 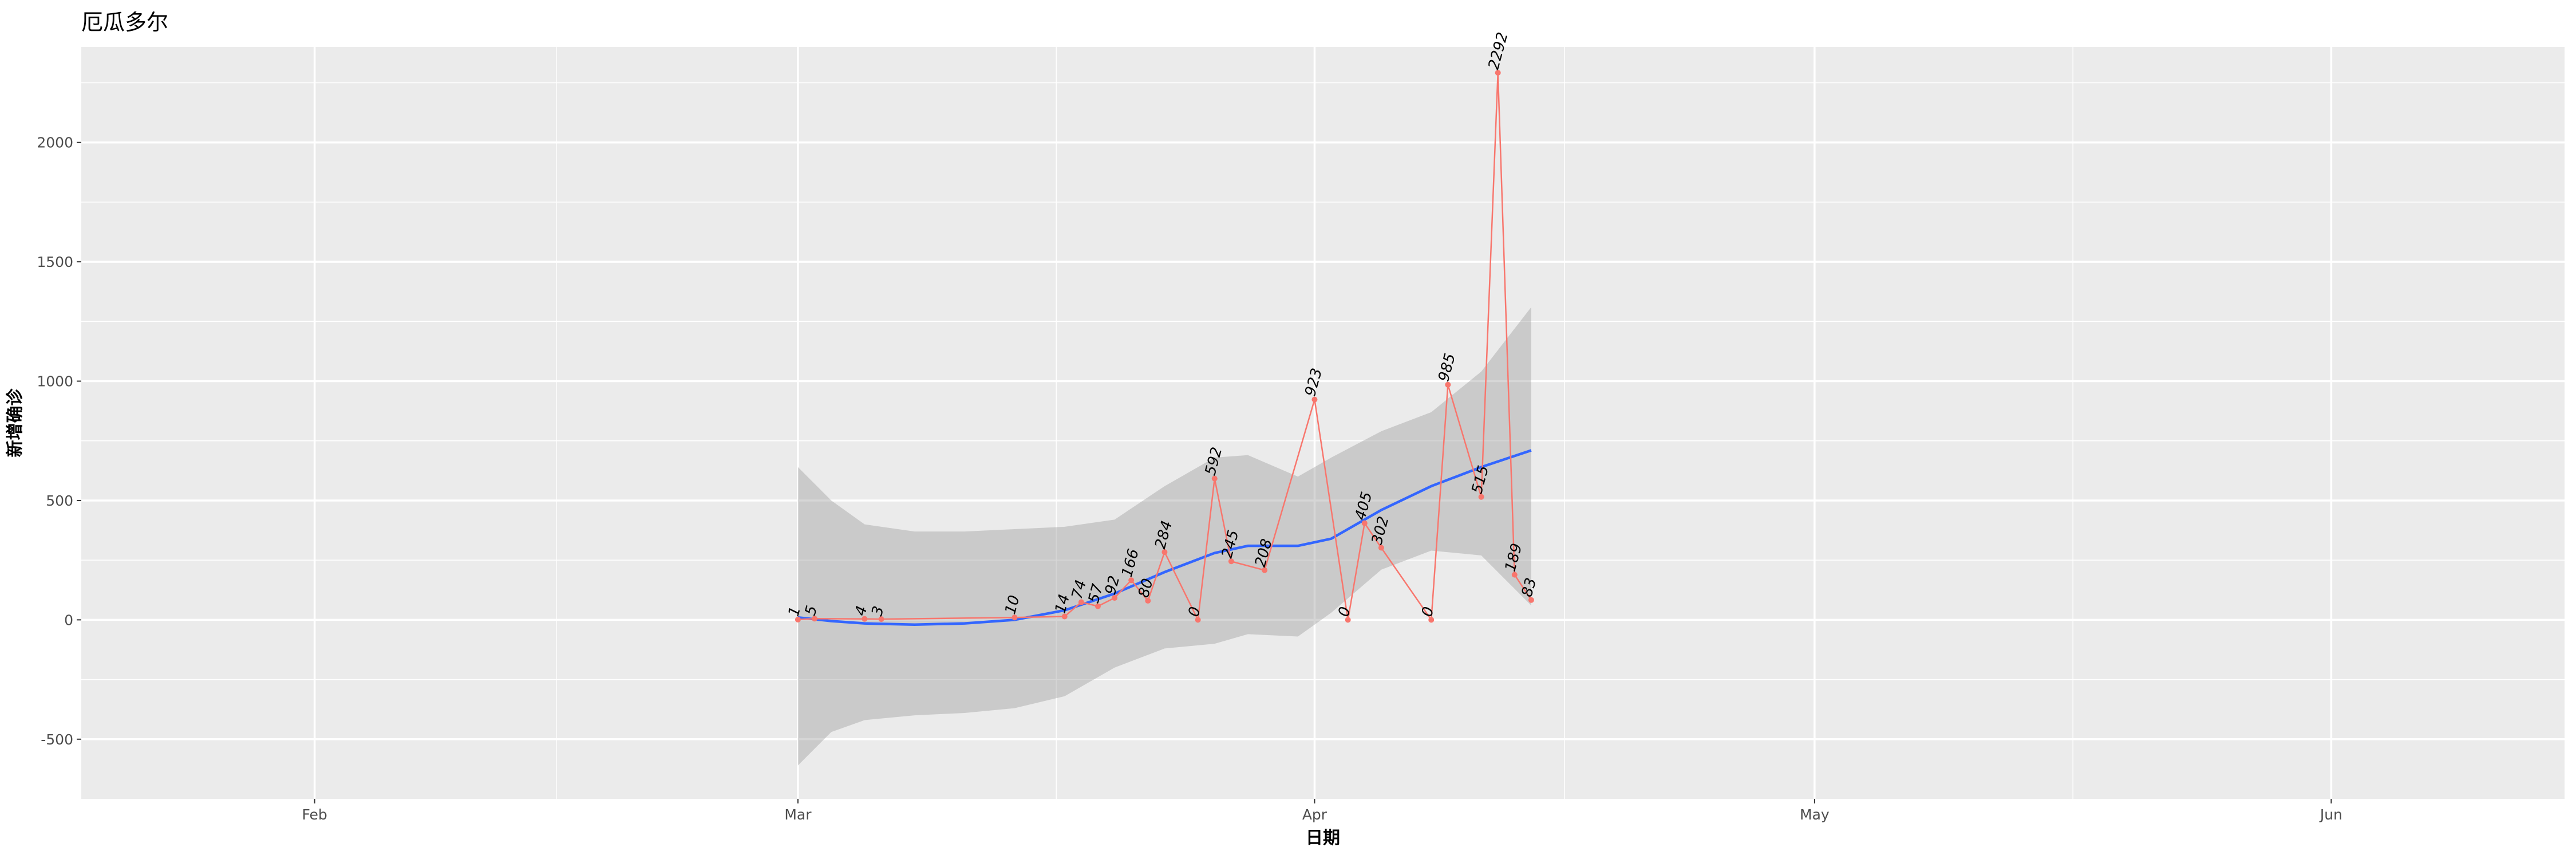 What do you see at coordinates (2330, 814) in the screenshot?
I see `x-tick-label: Jun` at bounding box center [2330, 814].